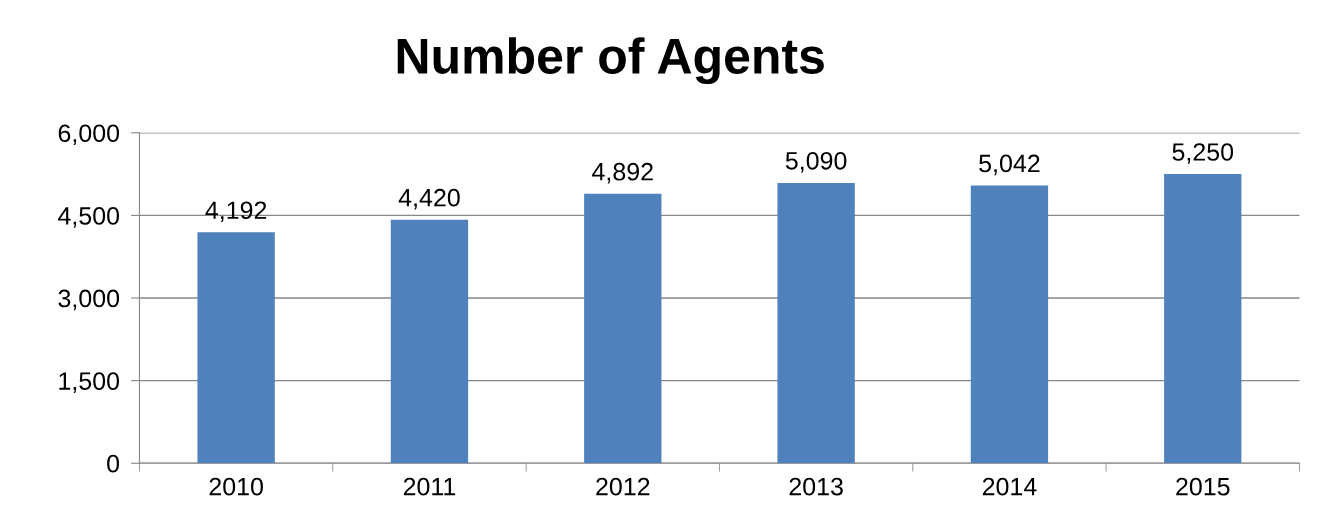  What do you see at coordinates (1009, 486) in the screenshot?
I see `x-tick-label: 2014` at bounding box center [1009, 486].